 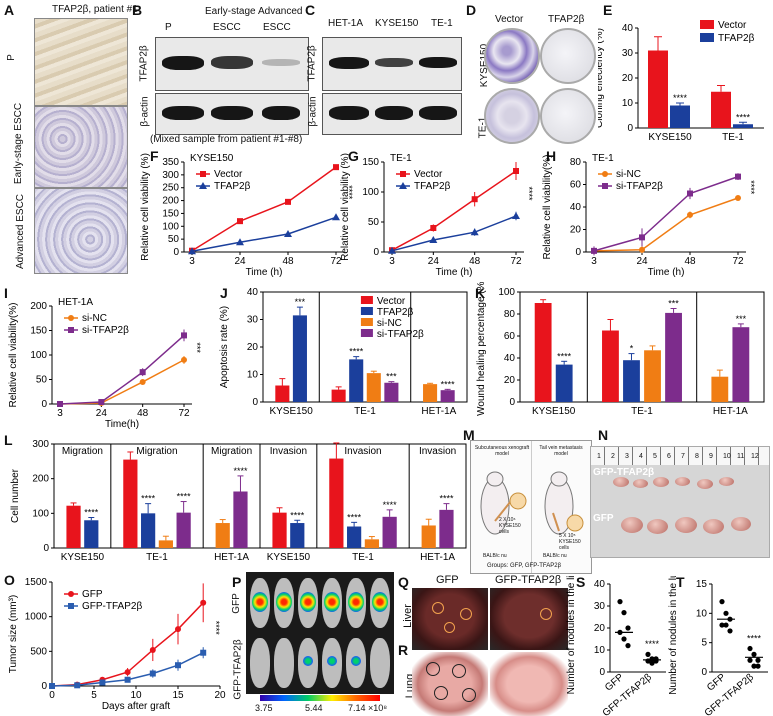 I want to click on blot-c-actin, so click(x=392, y=114).